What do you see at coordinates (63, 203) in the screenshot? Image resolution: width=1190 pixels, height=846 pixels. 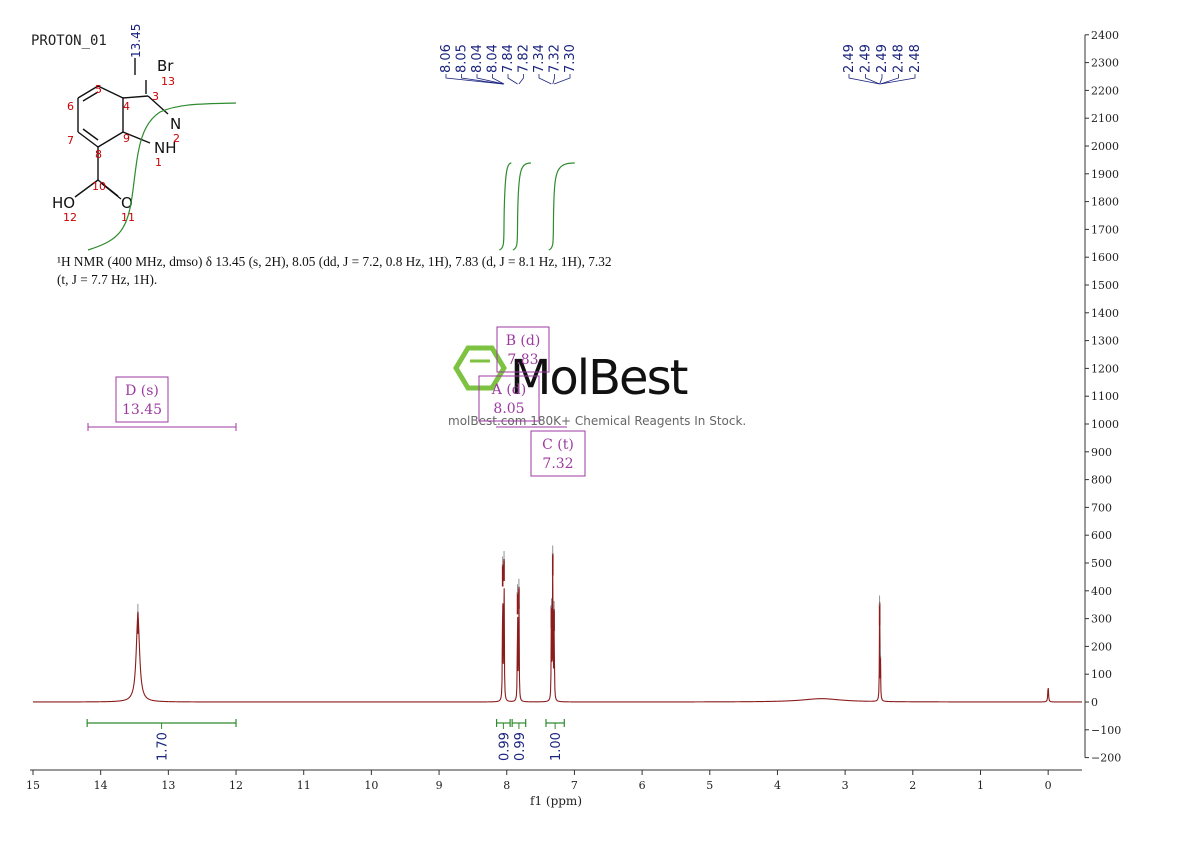 I see `atom-label-ho: HO` at bounding box center [63, 203].